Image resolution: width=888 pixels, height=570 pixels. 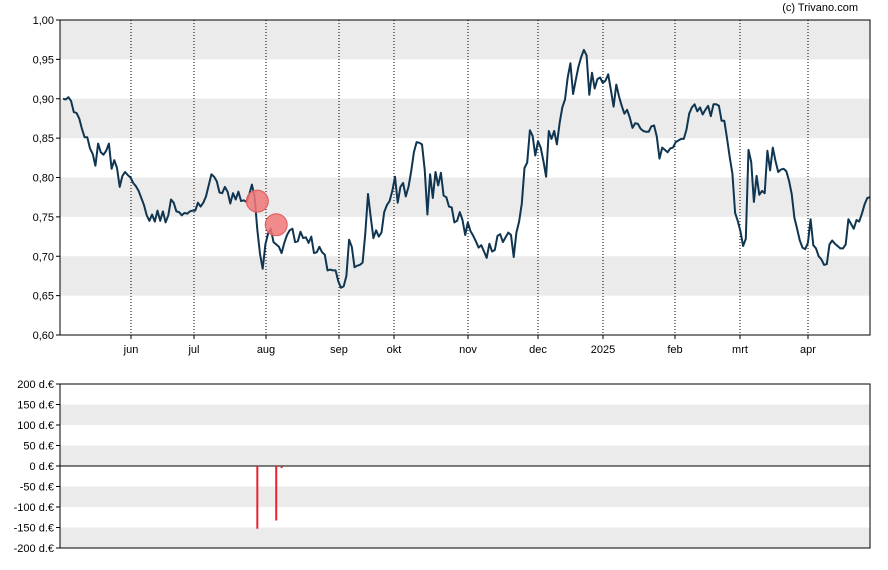 I want to click on volume-y-tick-label: 150 d.€, so click(x=35, y=406).